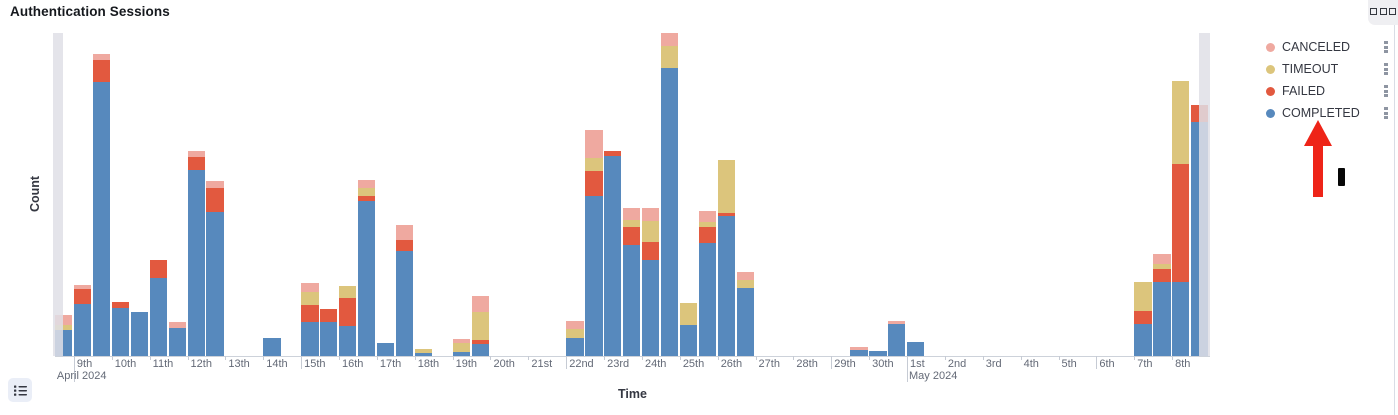  What do you see at coordinates (1162, 305) in the screenshot?
I see `bar-may-7-pm` at bounding box center [1162, 305].